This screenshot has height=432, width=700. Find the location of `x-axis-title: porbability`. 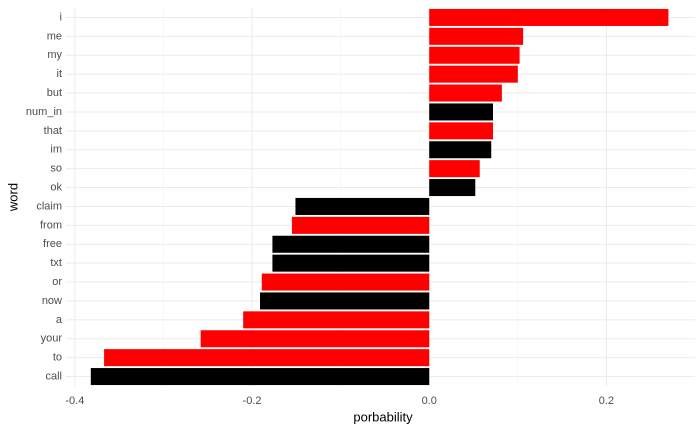

x-axis-title: porbability is located at coordinates (383, 416).